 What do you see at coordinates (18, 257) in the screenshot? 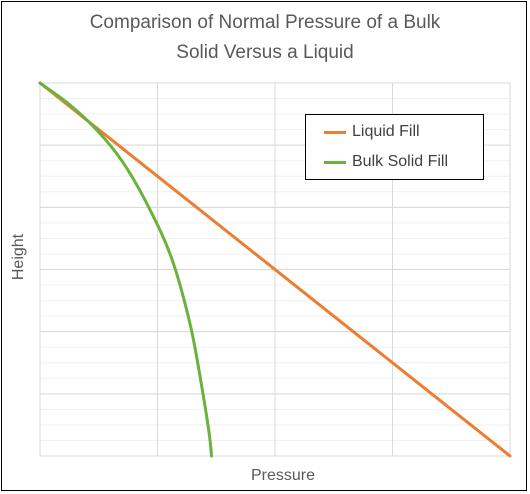
I see `y-axis-label: Height` at bounding box center [18, 257].